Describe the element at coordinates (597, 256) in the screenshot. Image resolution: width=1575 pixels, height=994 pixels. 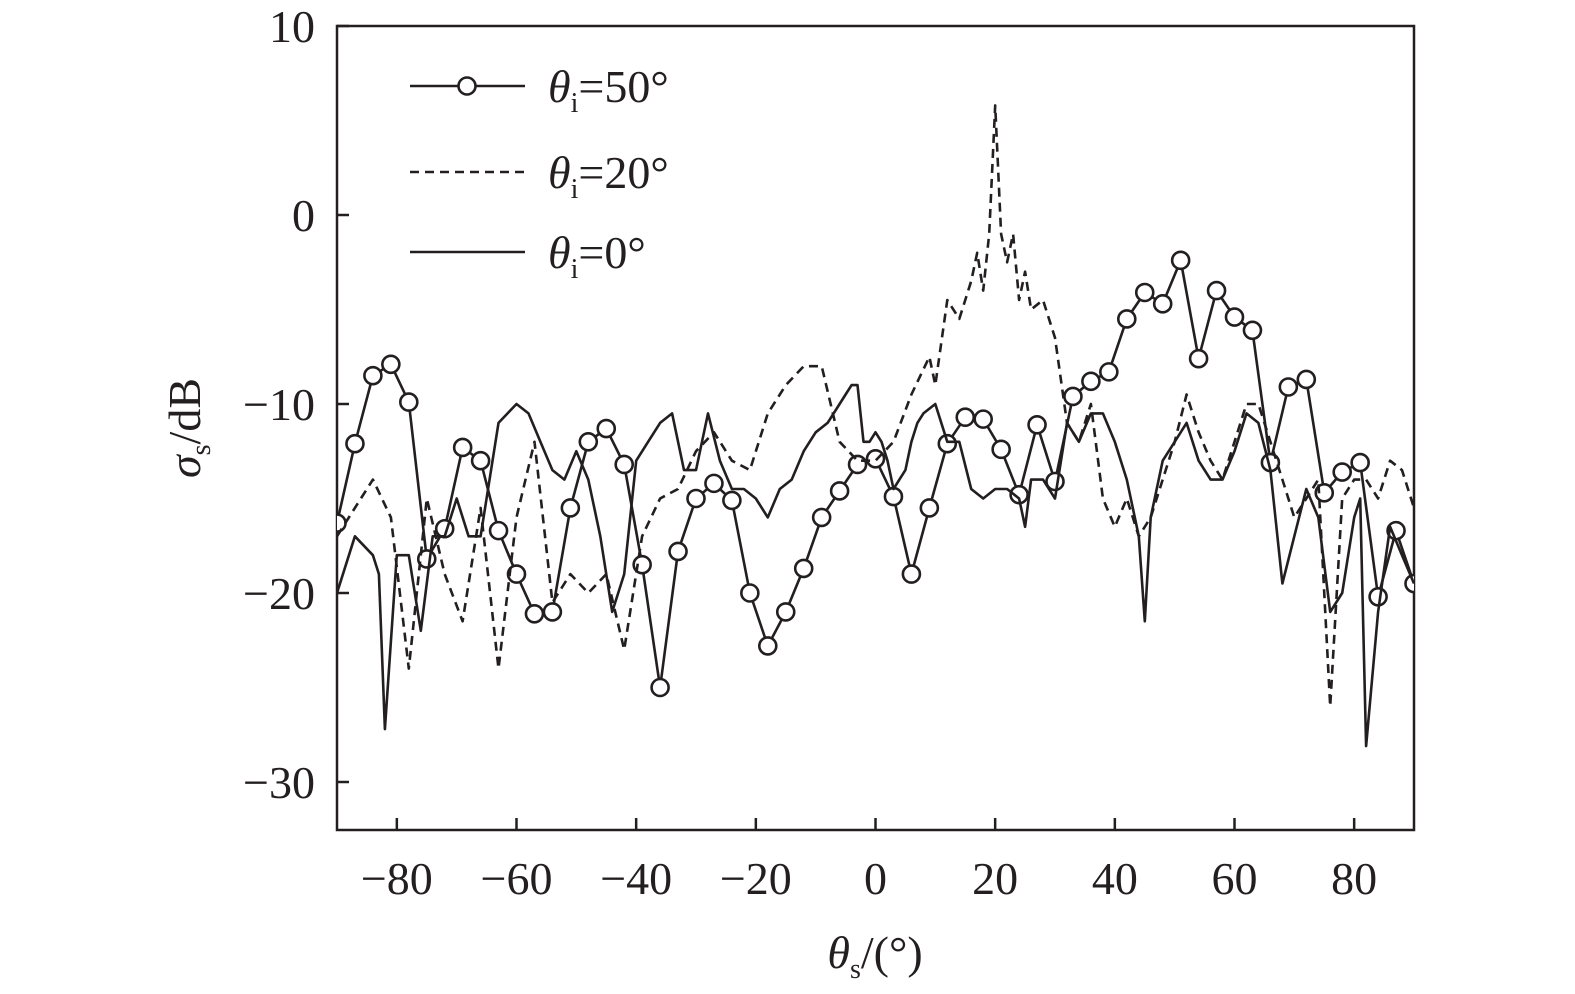
I see `legend-label: θi=0°` at that location.